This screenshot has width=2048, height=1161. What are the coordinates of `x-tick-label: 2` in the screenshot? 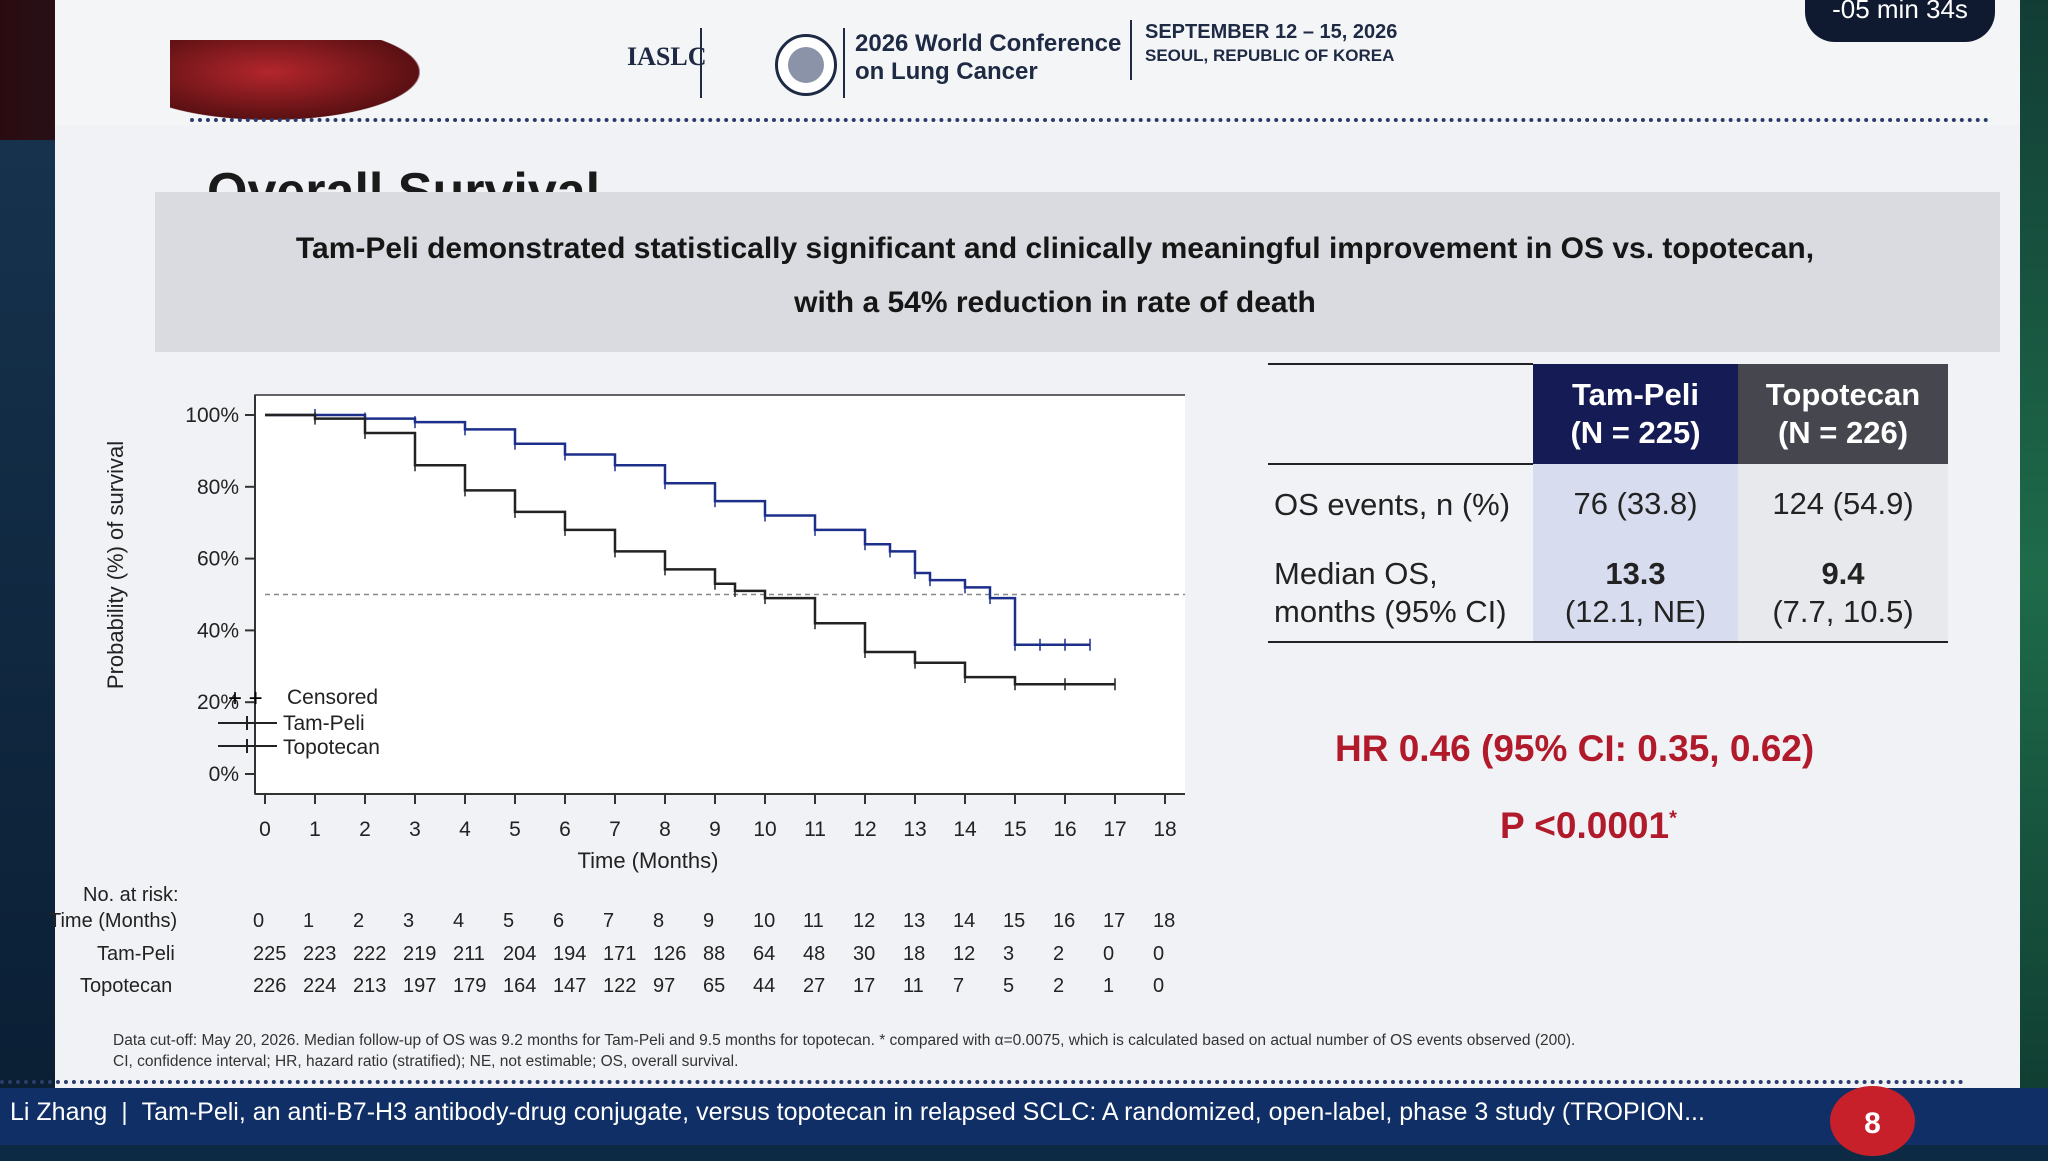 It's located at (365, 829).